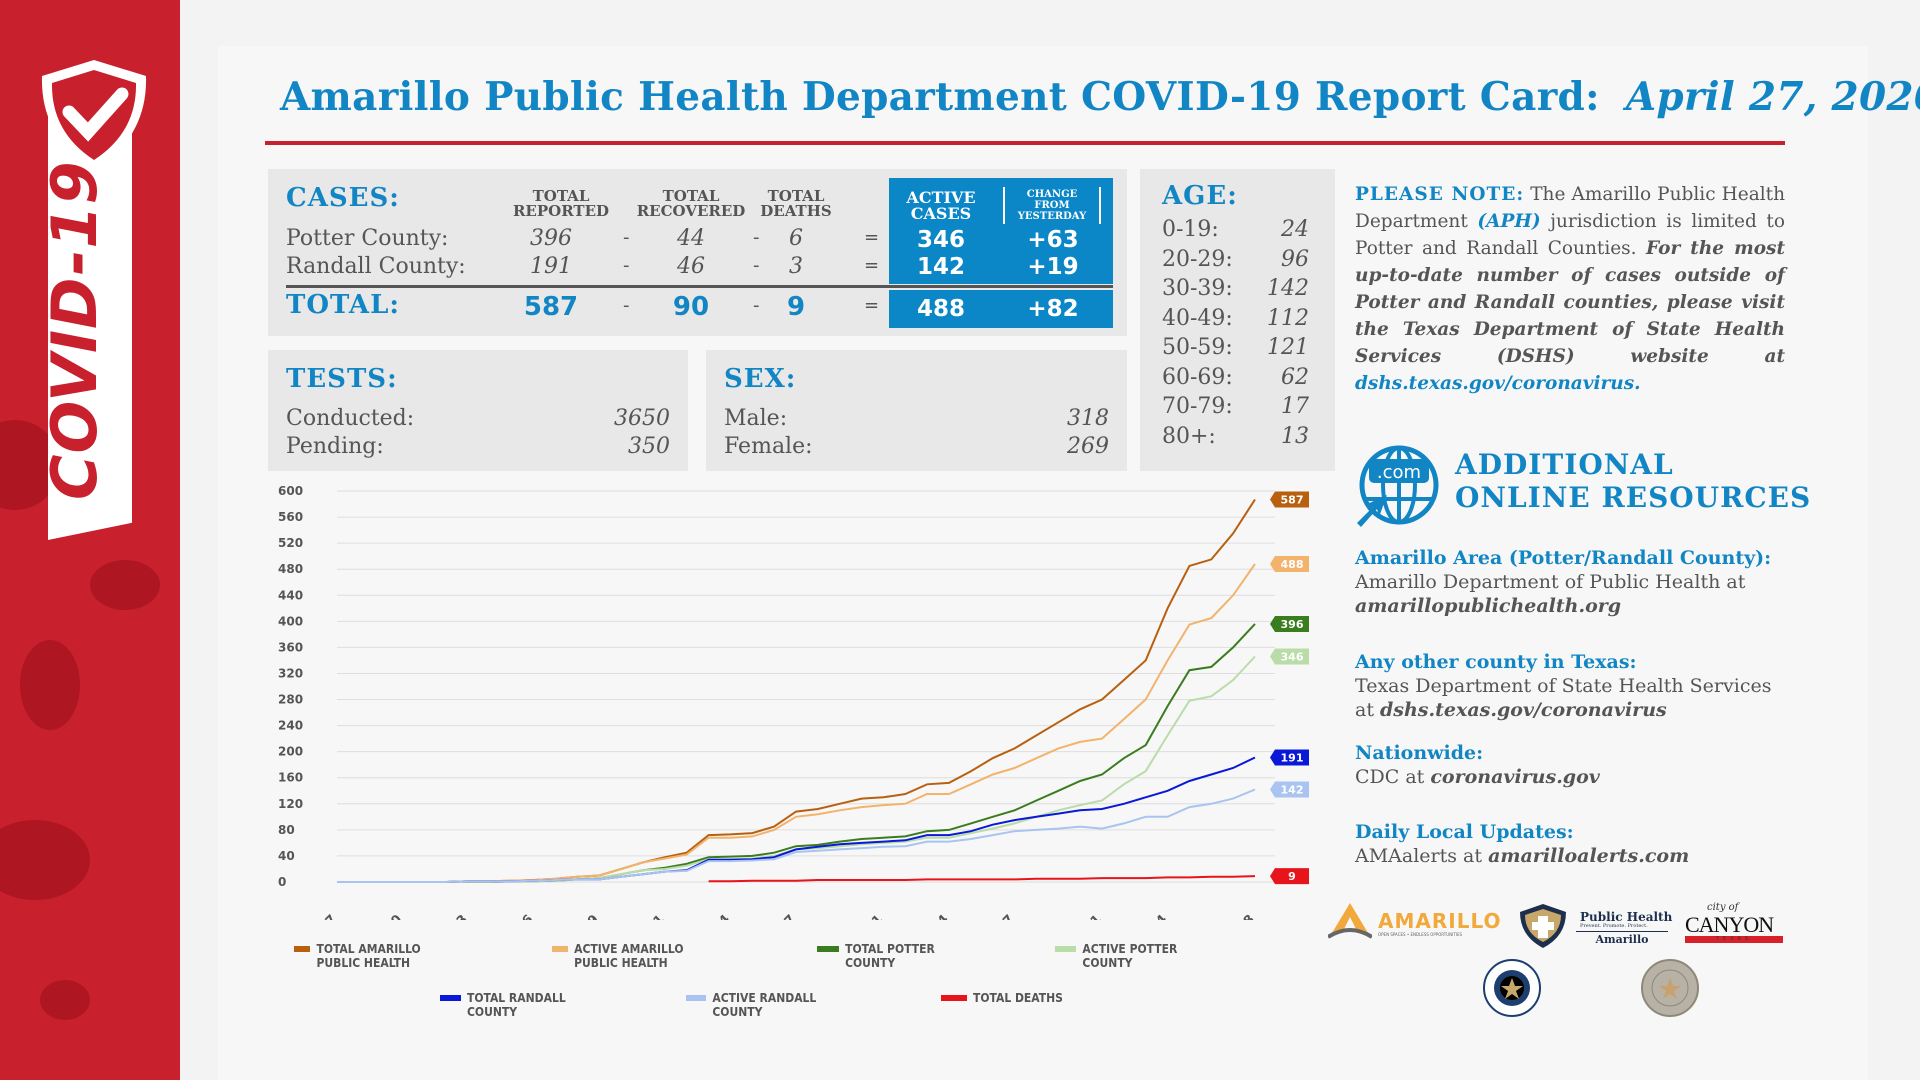  I want to click on resource-link: dshs.texas.gov/coronavirus, so click(1523, 710).